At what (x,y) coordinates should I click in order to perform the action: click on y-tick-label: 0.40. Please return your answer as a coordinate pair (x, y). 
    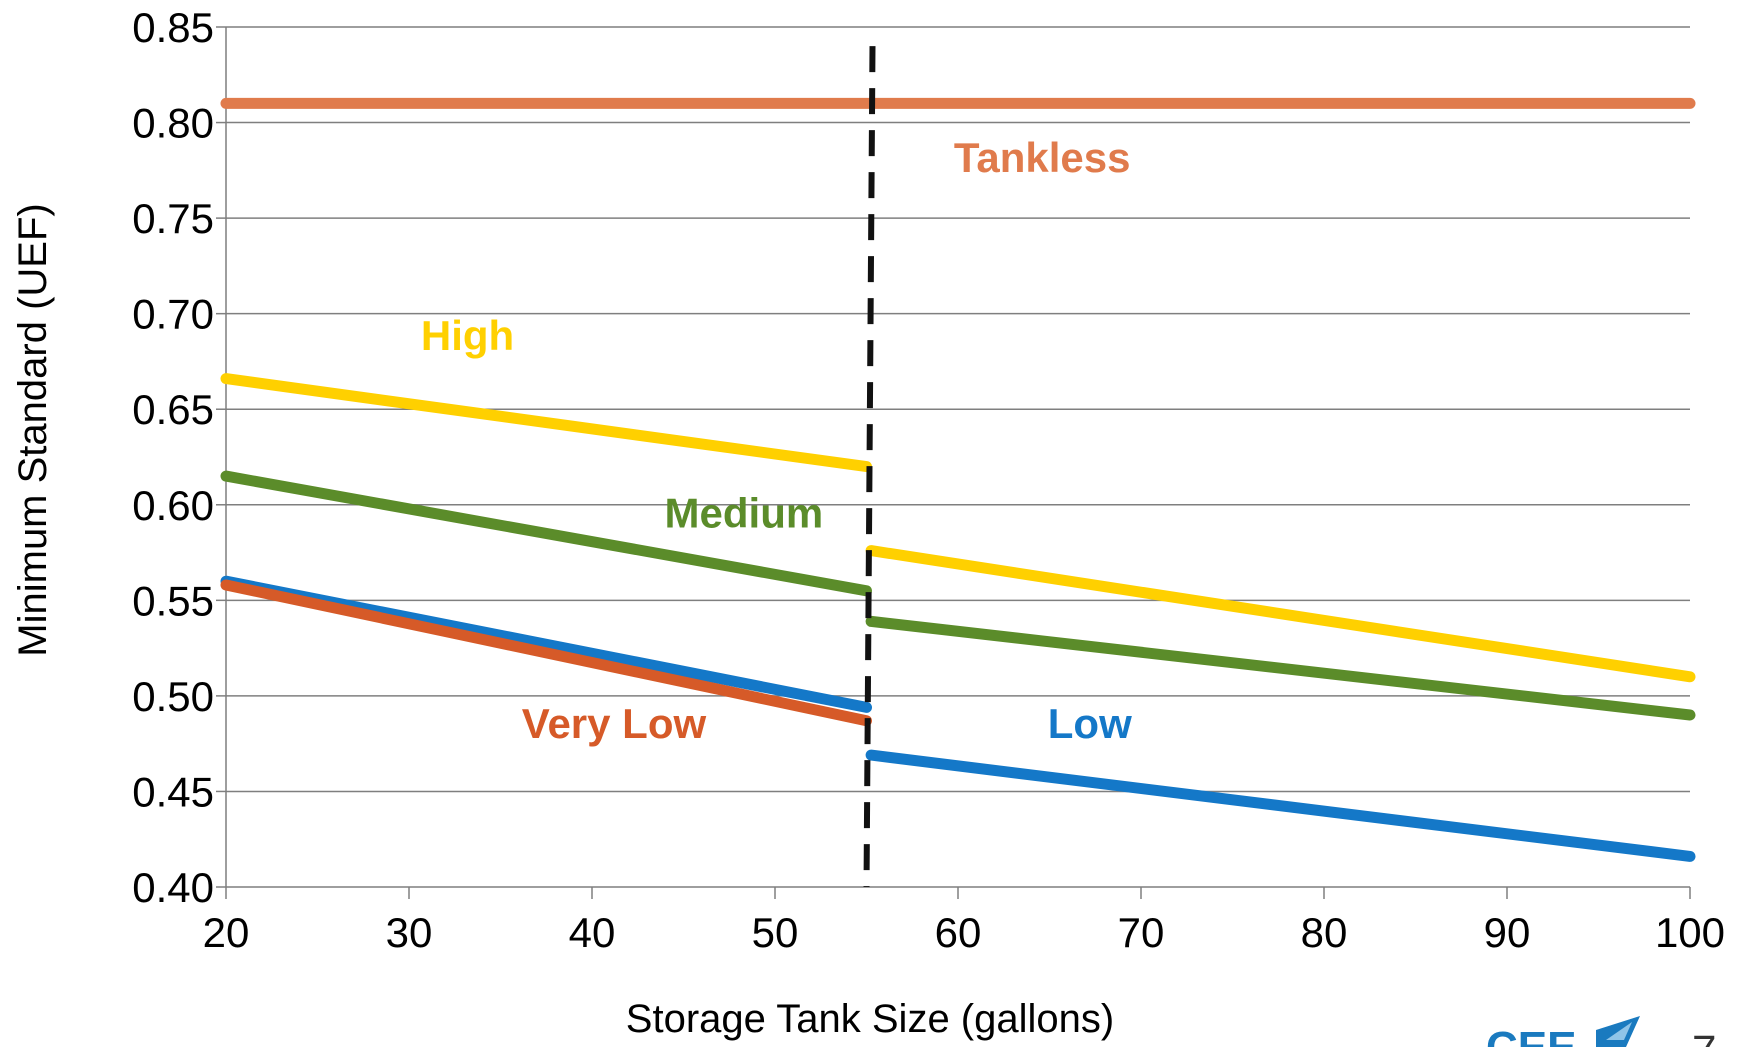
    Looking at the image, I should click on (173, 887).